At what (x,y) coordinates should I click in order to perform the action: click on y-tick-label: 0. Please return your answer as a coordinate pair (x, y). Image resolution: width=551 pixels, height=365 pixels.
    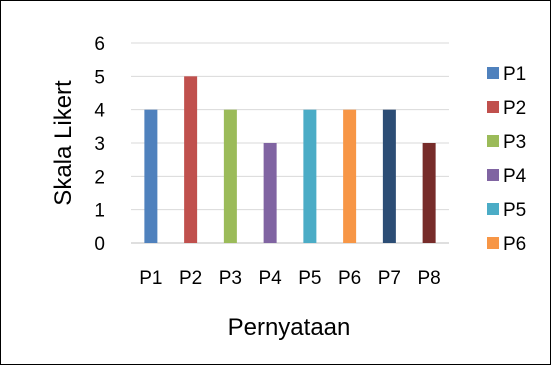
    Looking at the image, I should click on (99, 244).